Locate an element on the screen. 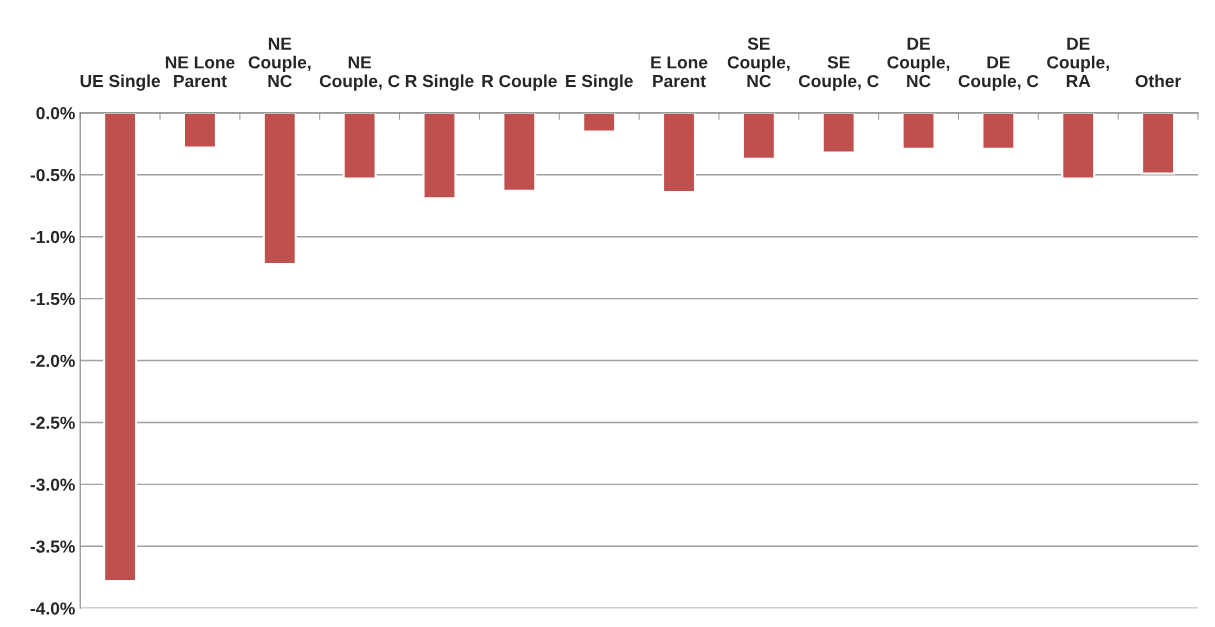 Image resolution: width=1215 pixels, height=627 pixels. x-tick-label: NE Couple, C is located at coordinates (359, 73).